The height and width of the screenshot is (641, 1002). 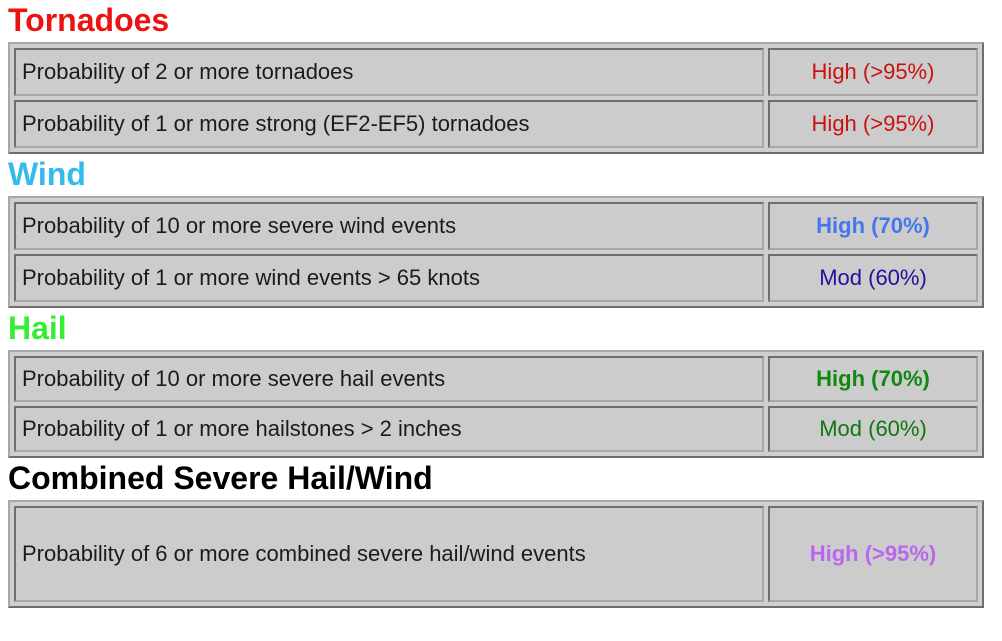 I want to click on strong-wind-probability-value: Mod (60%), so click(x=873, y=278).